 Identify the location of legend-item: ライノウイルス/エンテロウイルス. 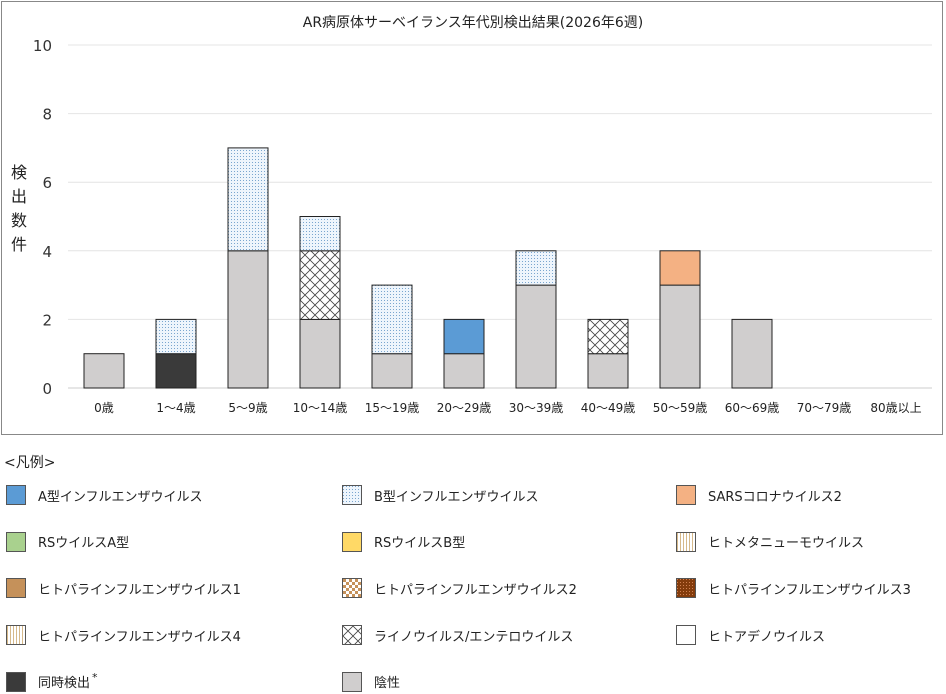
(458, 635).